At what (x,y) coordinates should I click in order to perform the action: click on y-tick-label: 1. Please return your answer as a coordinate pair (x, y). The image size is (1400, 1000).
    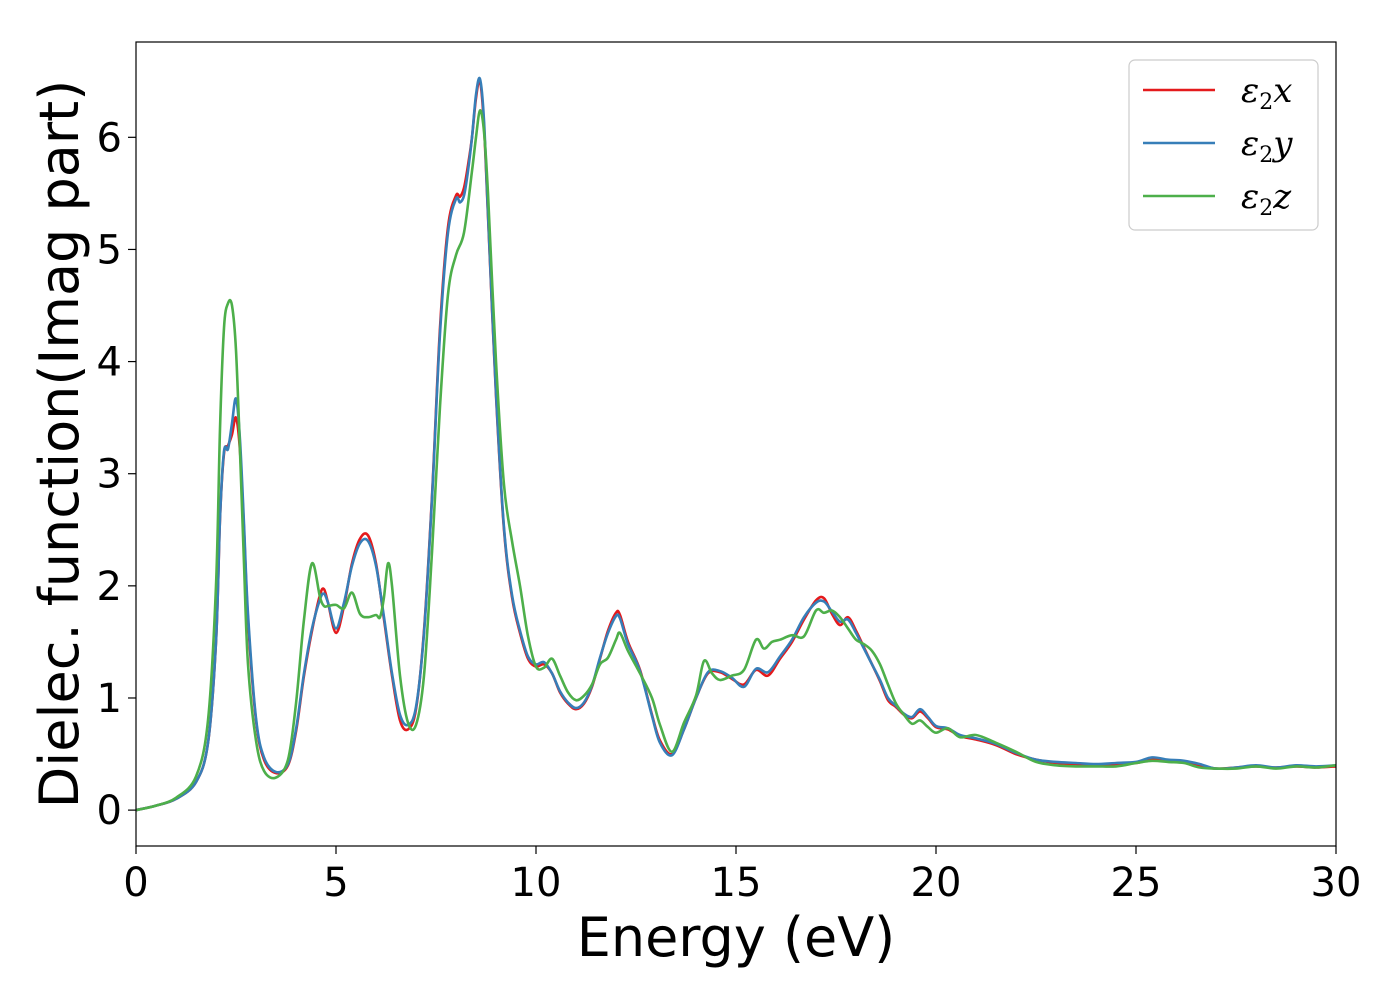
    Looking at the image, I should click on (109, 699).